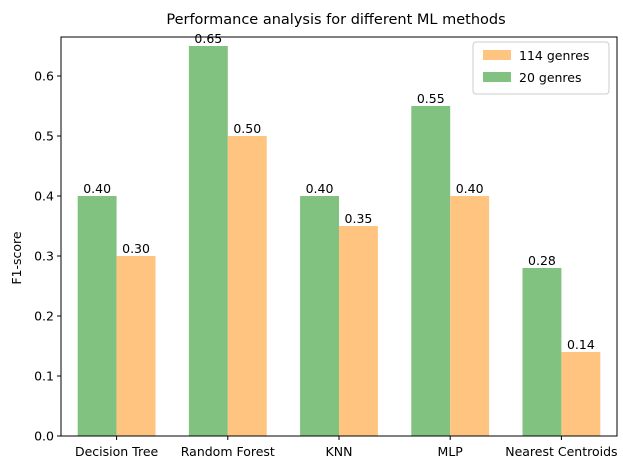  Describe the element at coordinates (541, 68) in the screenshot. I see `legend: 114 genres 20 genres` at that location.